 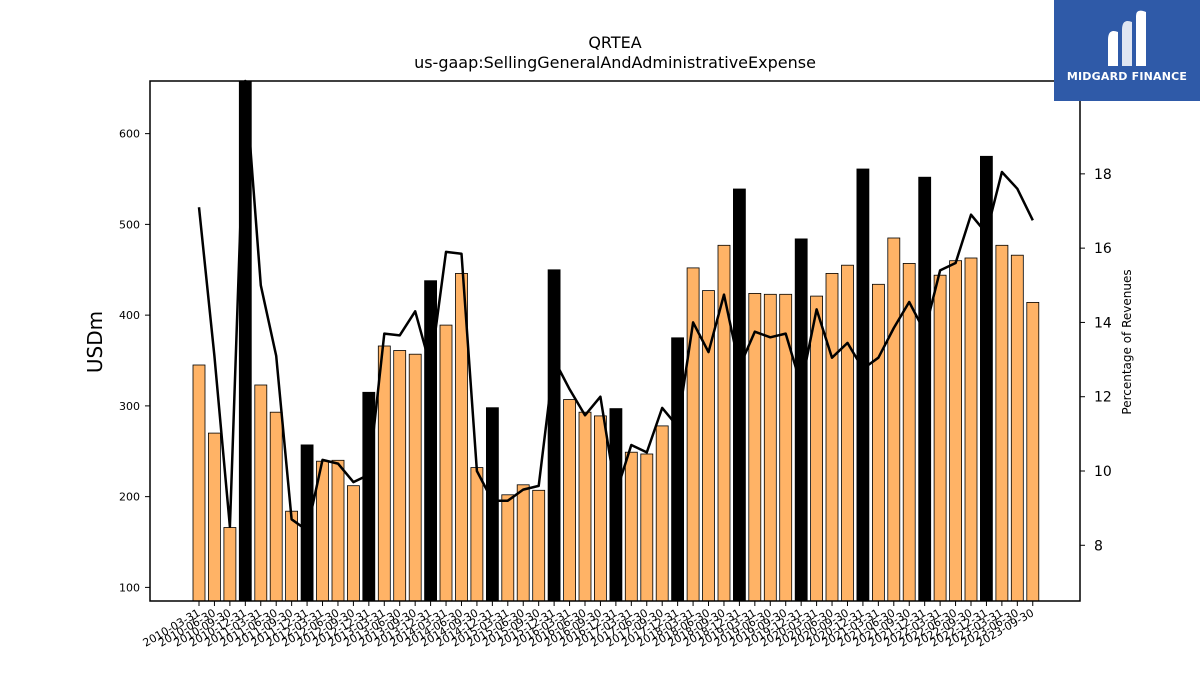 I want to click on y-tick-label: 100, so click(x=129, y=587).